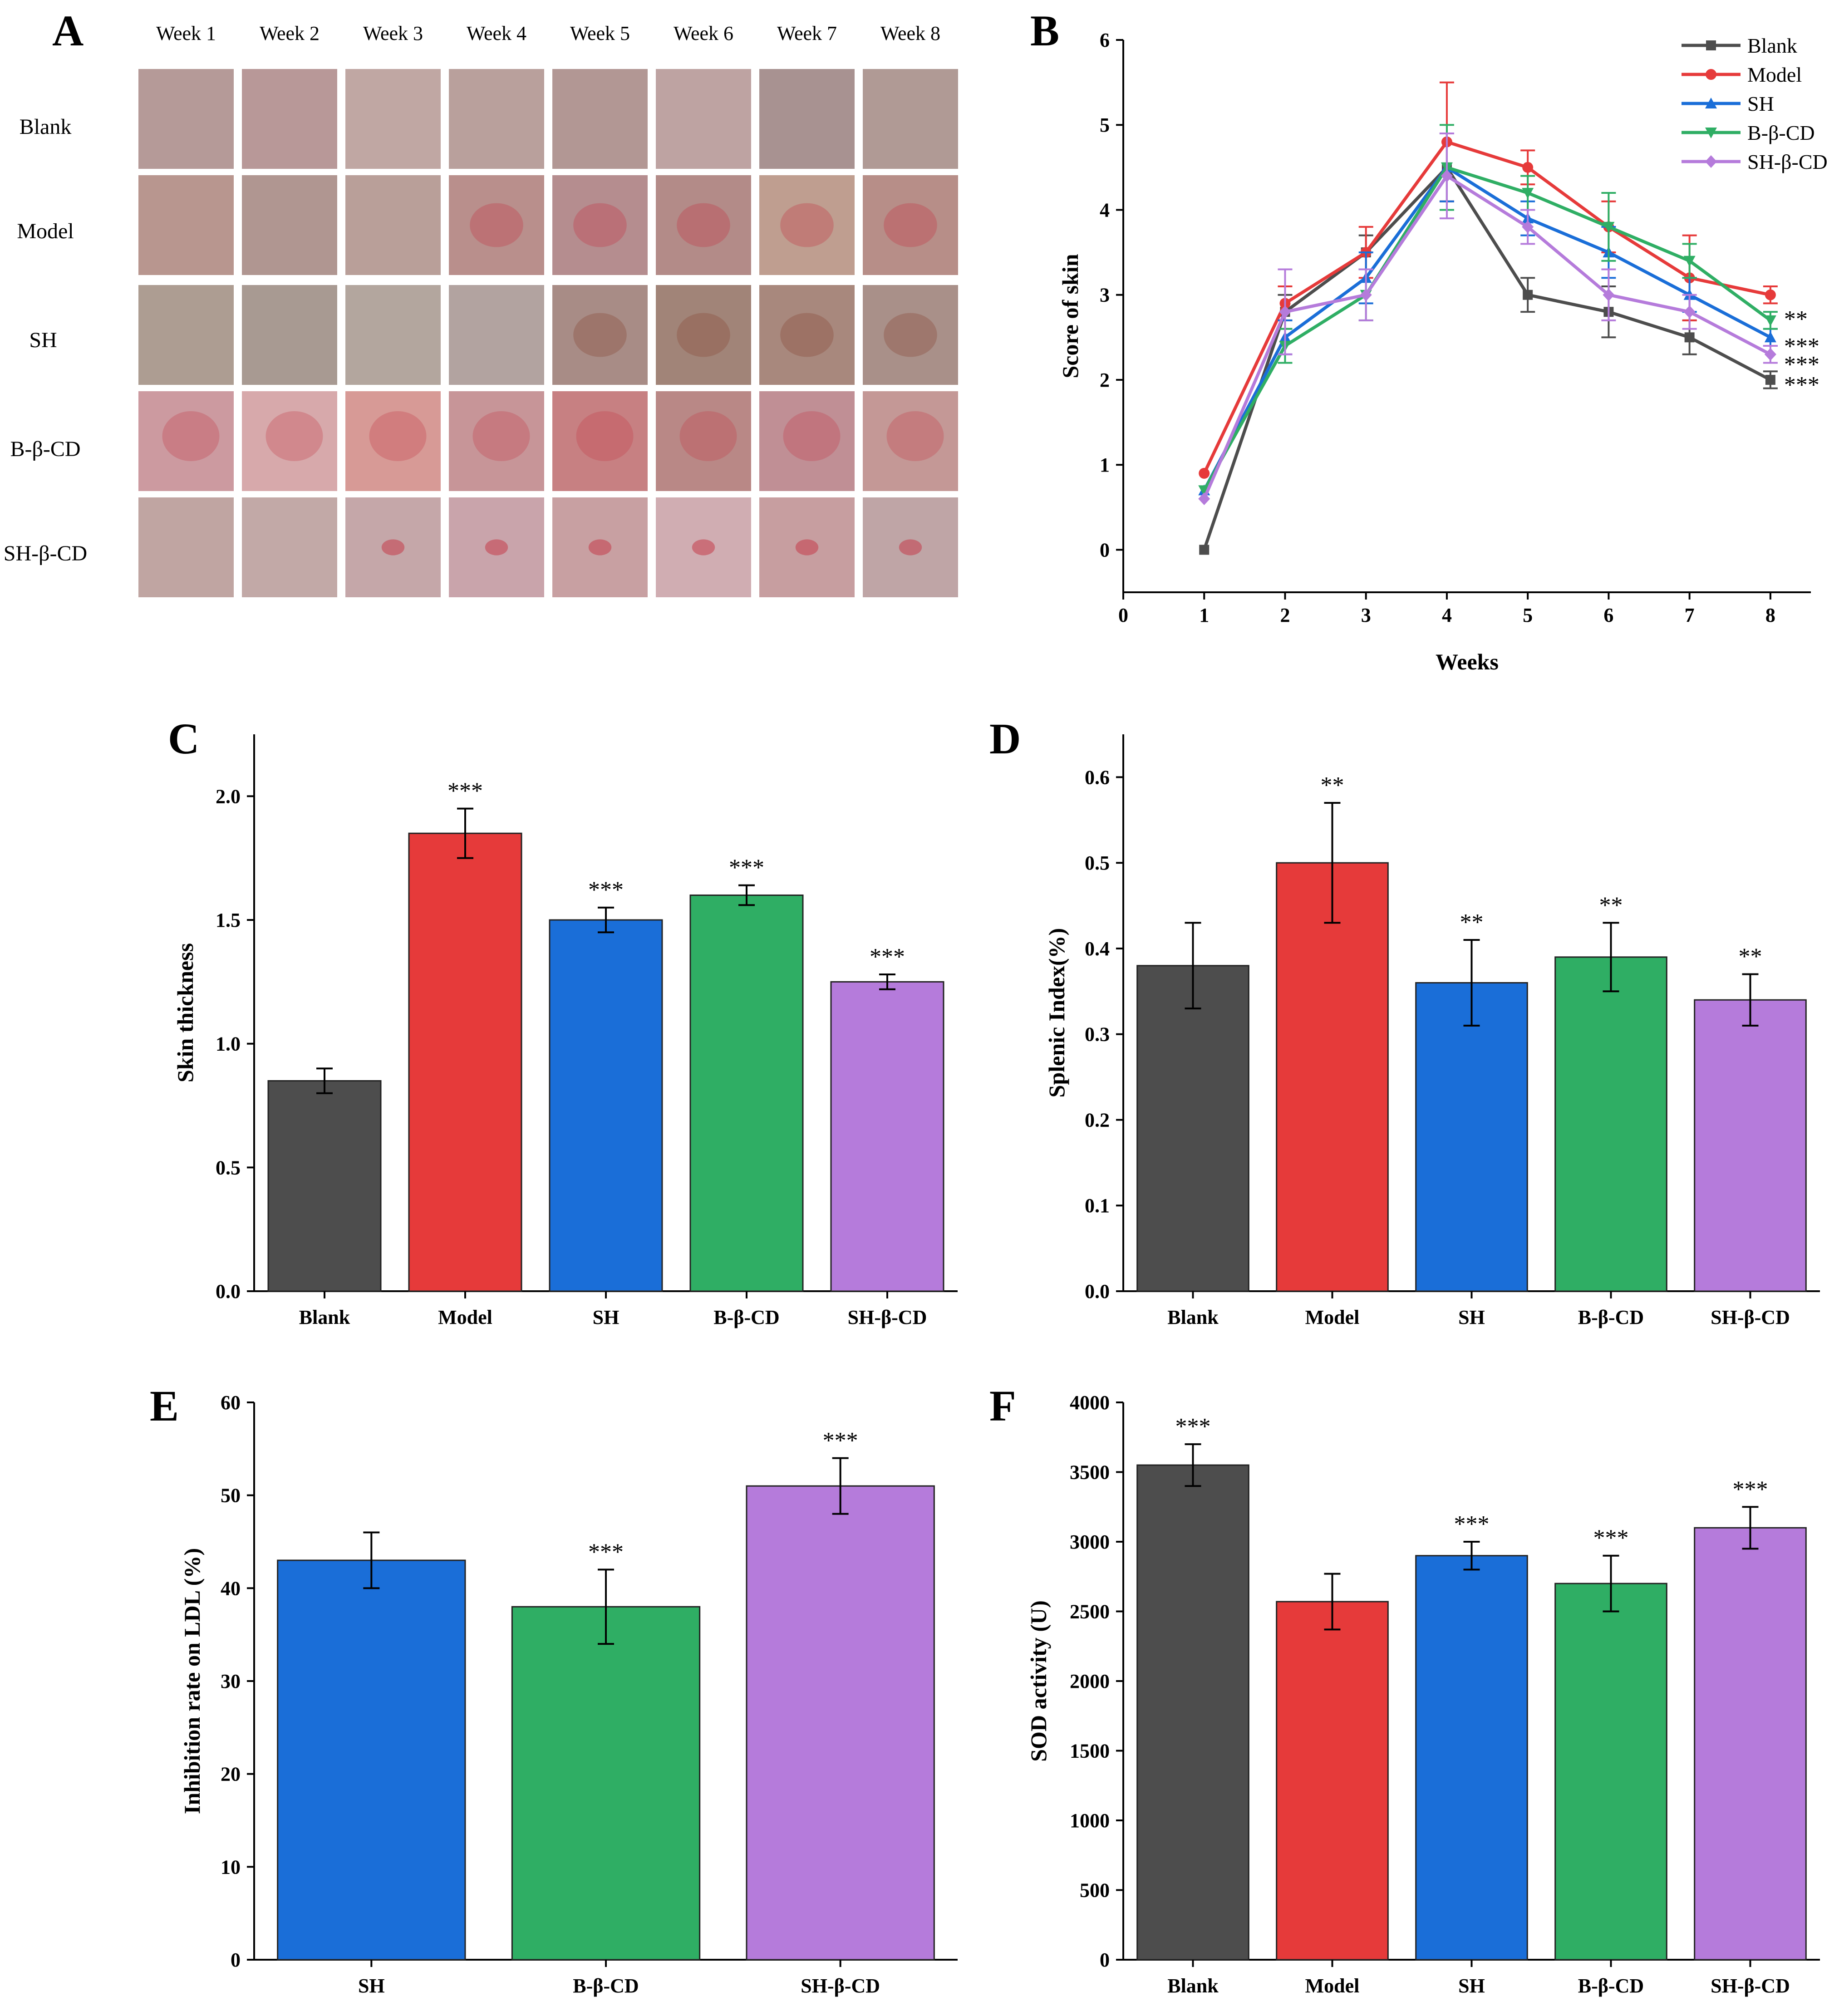  Describe the element at coordinates (231, 1774) in the screenshot. I see `y-tick-label: 20` at that location.